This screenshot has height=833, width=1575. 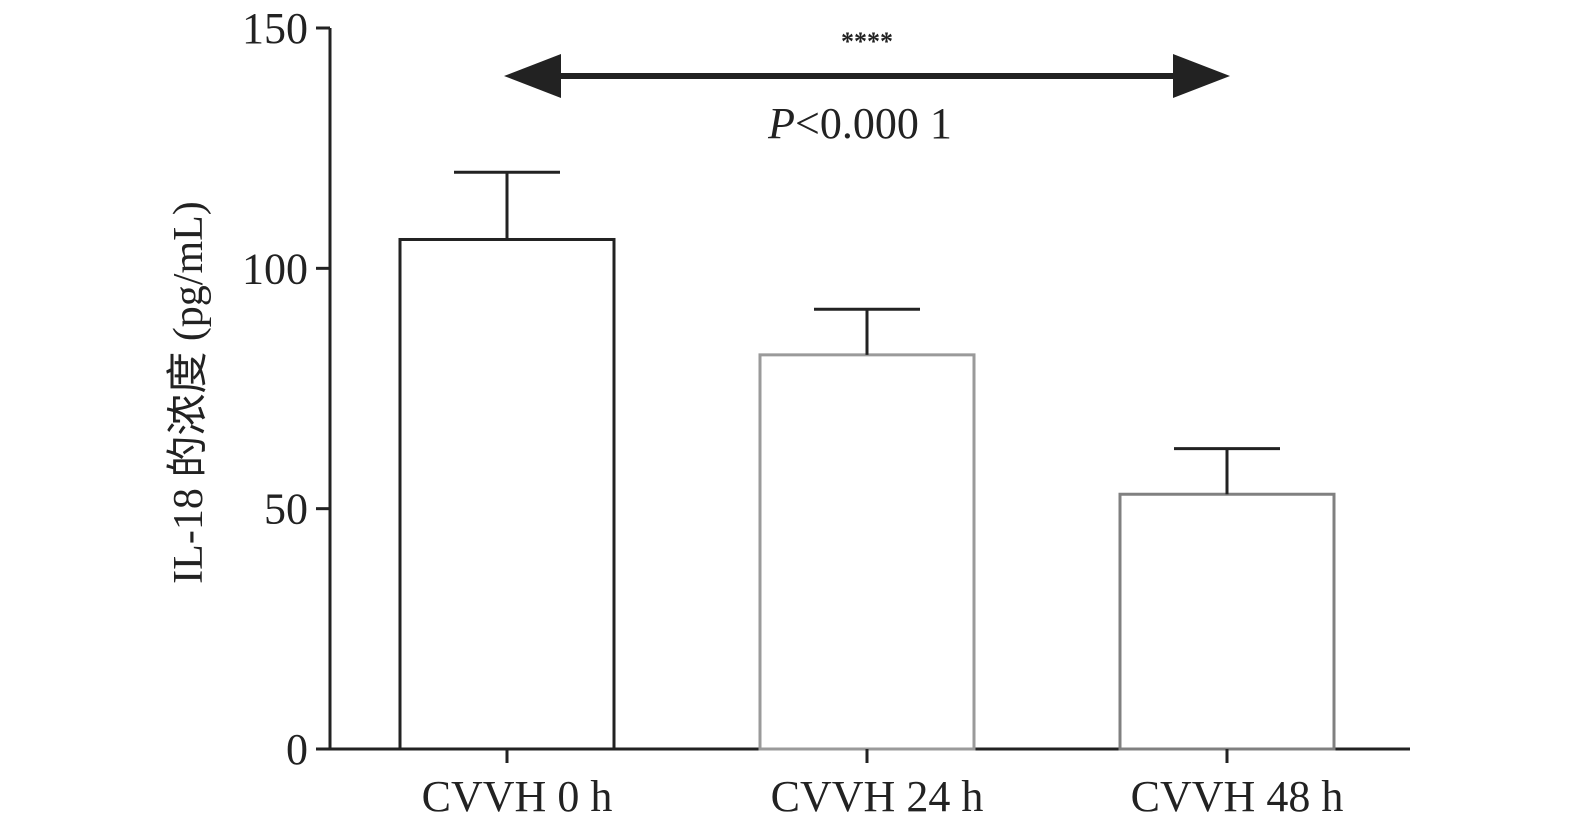 What do you see at coordinates (877, 796) in the screenshot?
I see `x-category-label: CVVH 24 h` at bounding box center [877, 796].